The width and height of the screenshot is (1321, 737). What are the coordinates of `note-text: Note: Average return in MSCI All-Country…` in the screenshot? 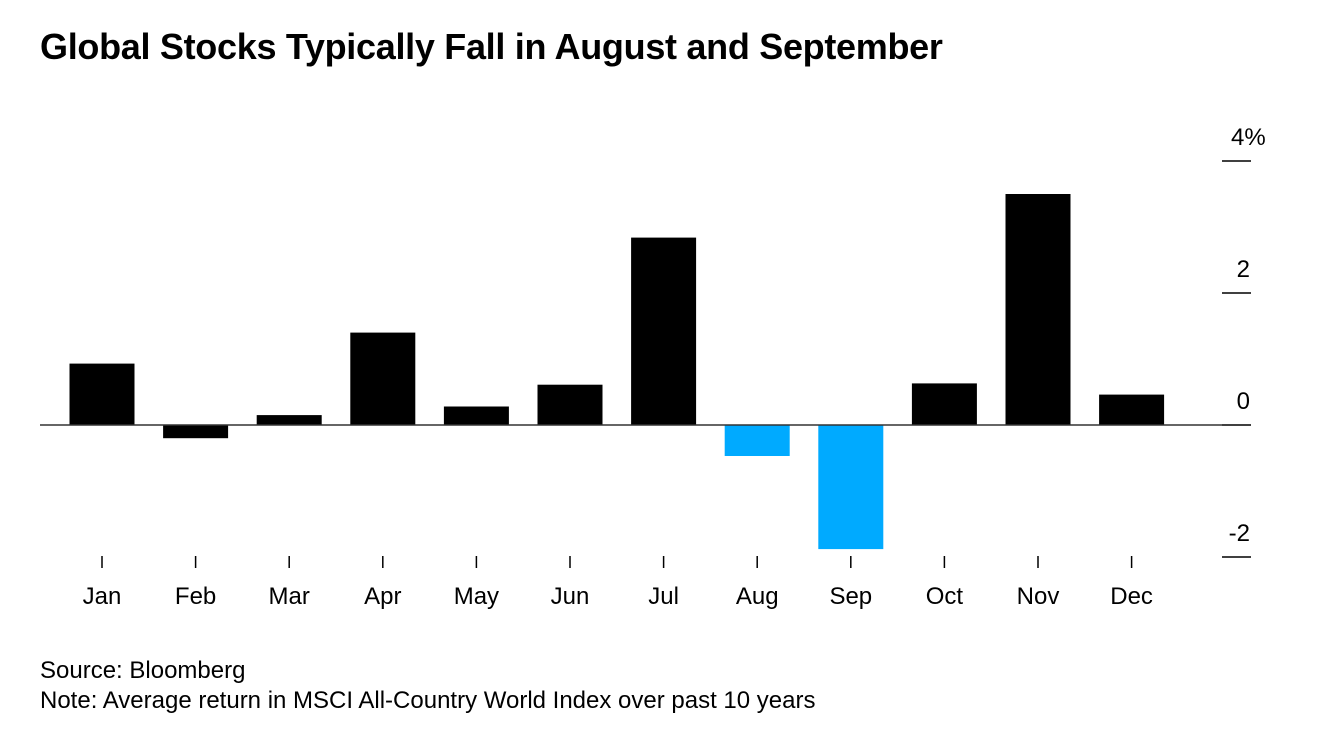 It's located at (428, 700).